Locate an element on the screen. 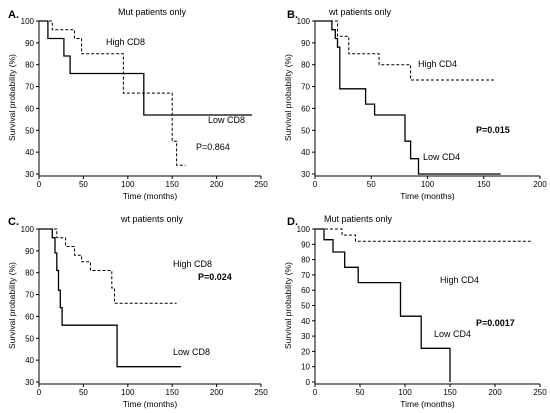 Image resolution: width=550 pixels, height=413 pixels. p-value: P=0.024 is located at coordinates (215, 277).